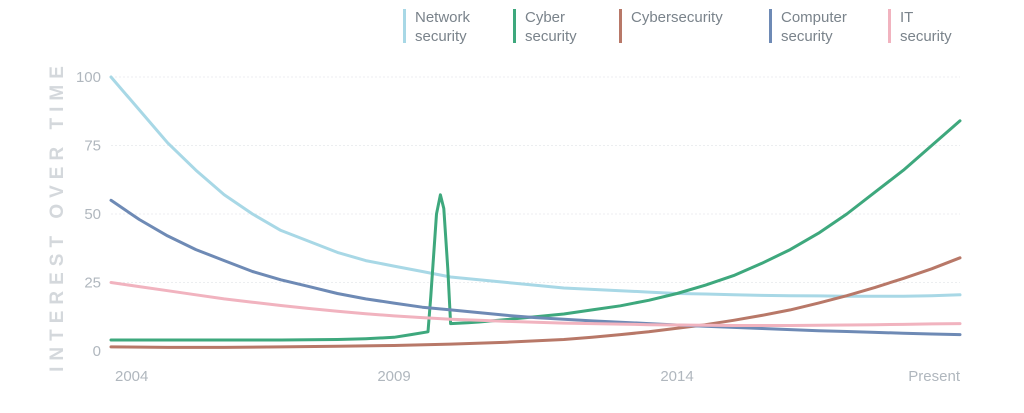  Describe the element at coordinates (545, 17) in the screenshot. I see `legend-label: Cyber` at that location.